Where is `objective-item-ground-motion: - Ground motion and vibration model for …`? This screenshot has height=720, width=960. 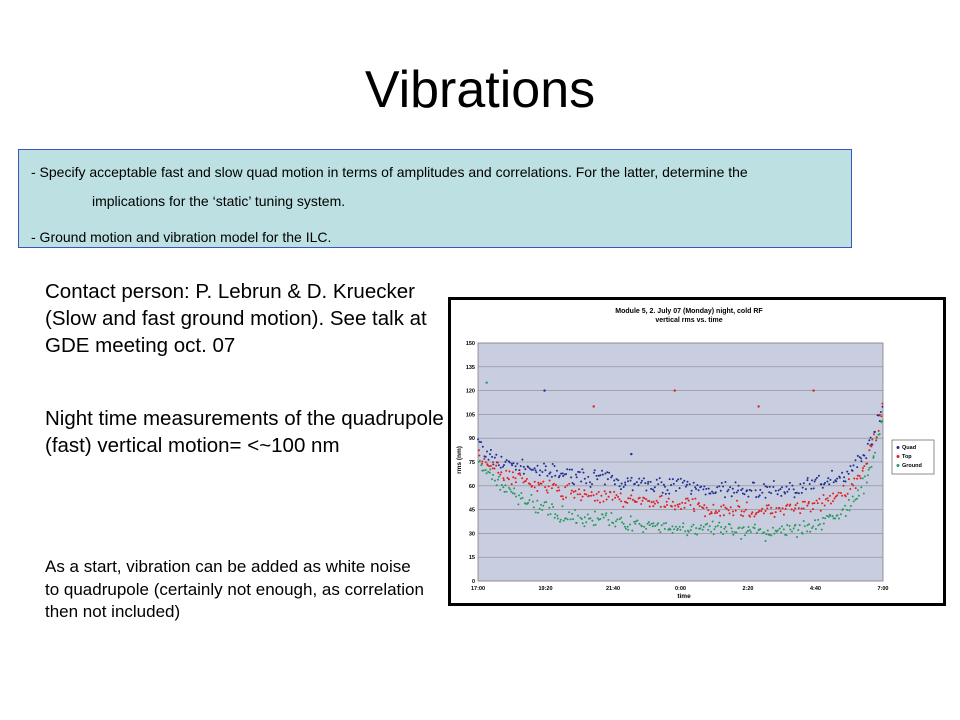
objective-item-ground-motion: - Ground motion and vibration model for … is located at coordinates (181, 237).